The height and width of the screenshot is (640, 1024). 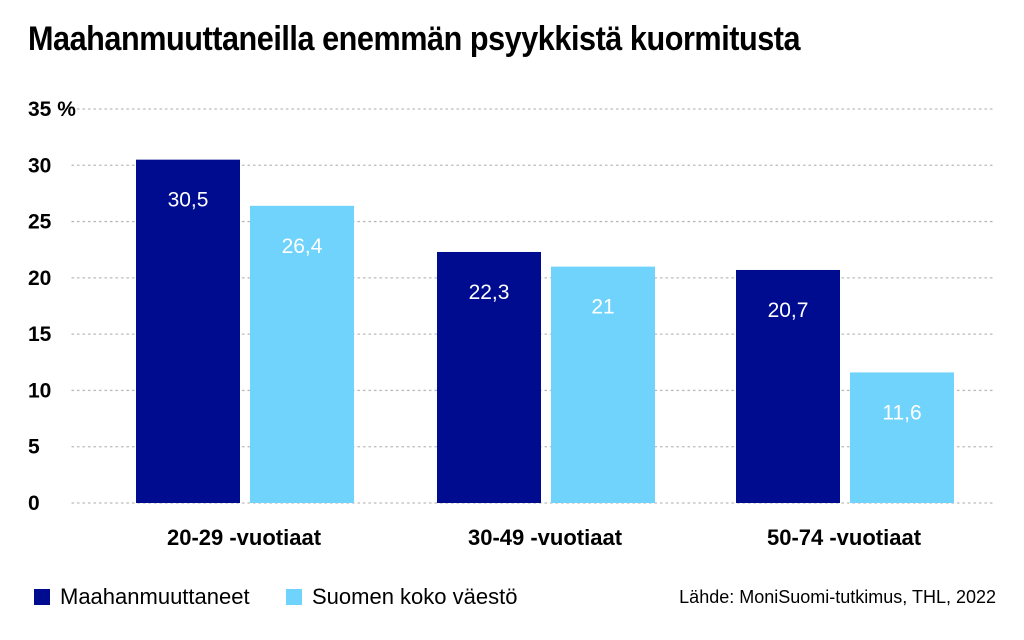 I want to click on x-tick-label: 20-29 -vuotiaat, so click(x=244, y=537).